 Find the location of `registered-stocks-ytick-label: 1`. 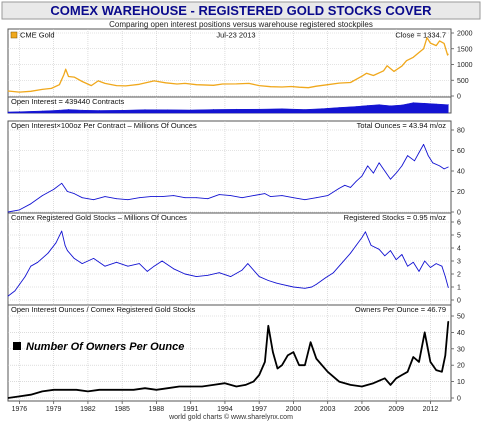

registered-stocks-ytick-label: 1 is located at coordinates (459, 288).